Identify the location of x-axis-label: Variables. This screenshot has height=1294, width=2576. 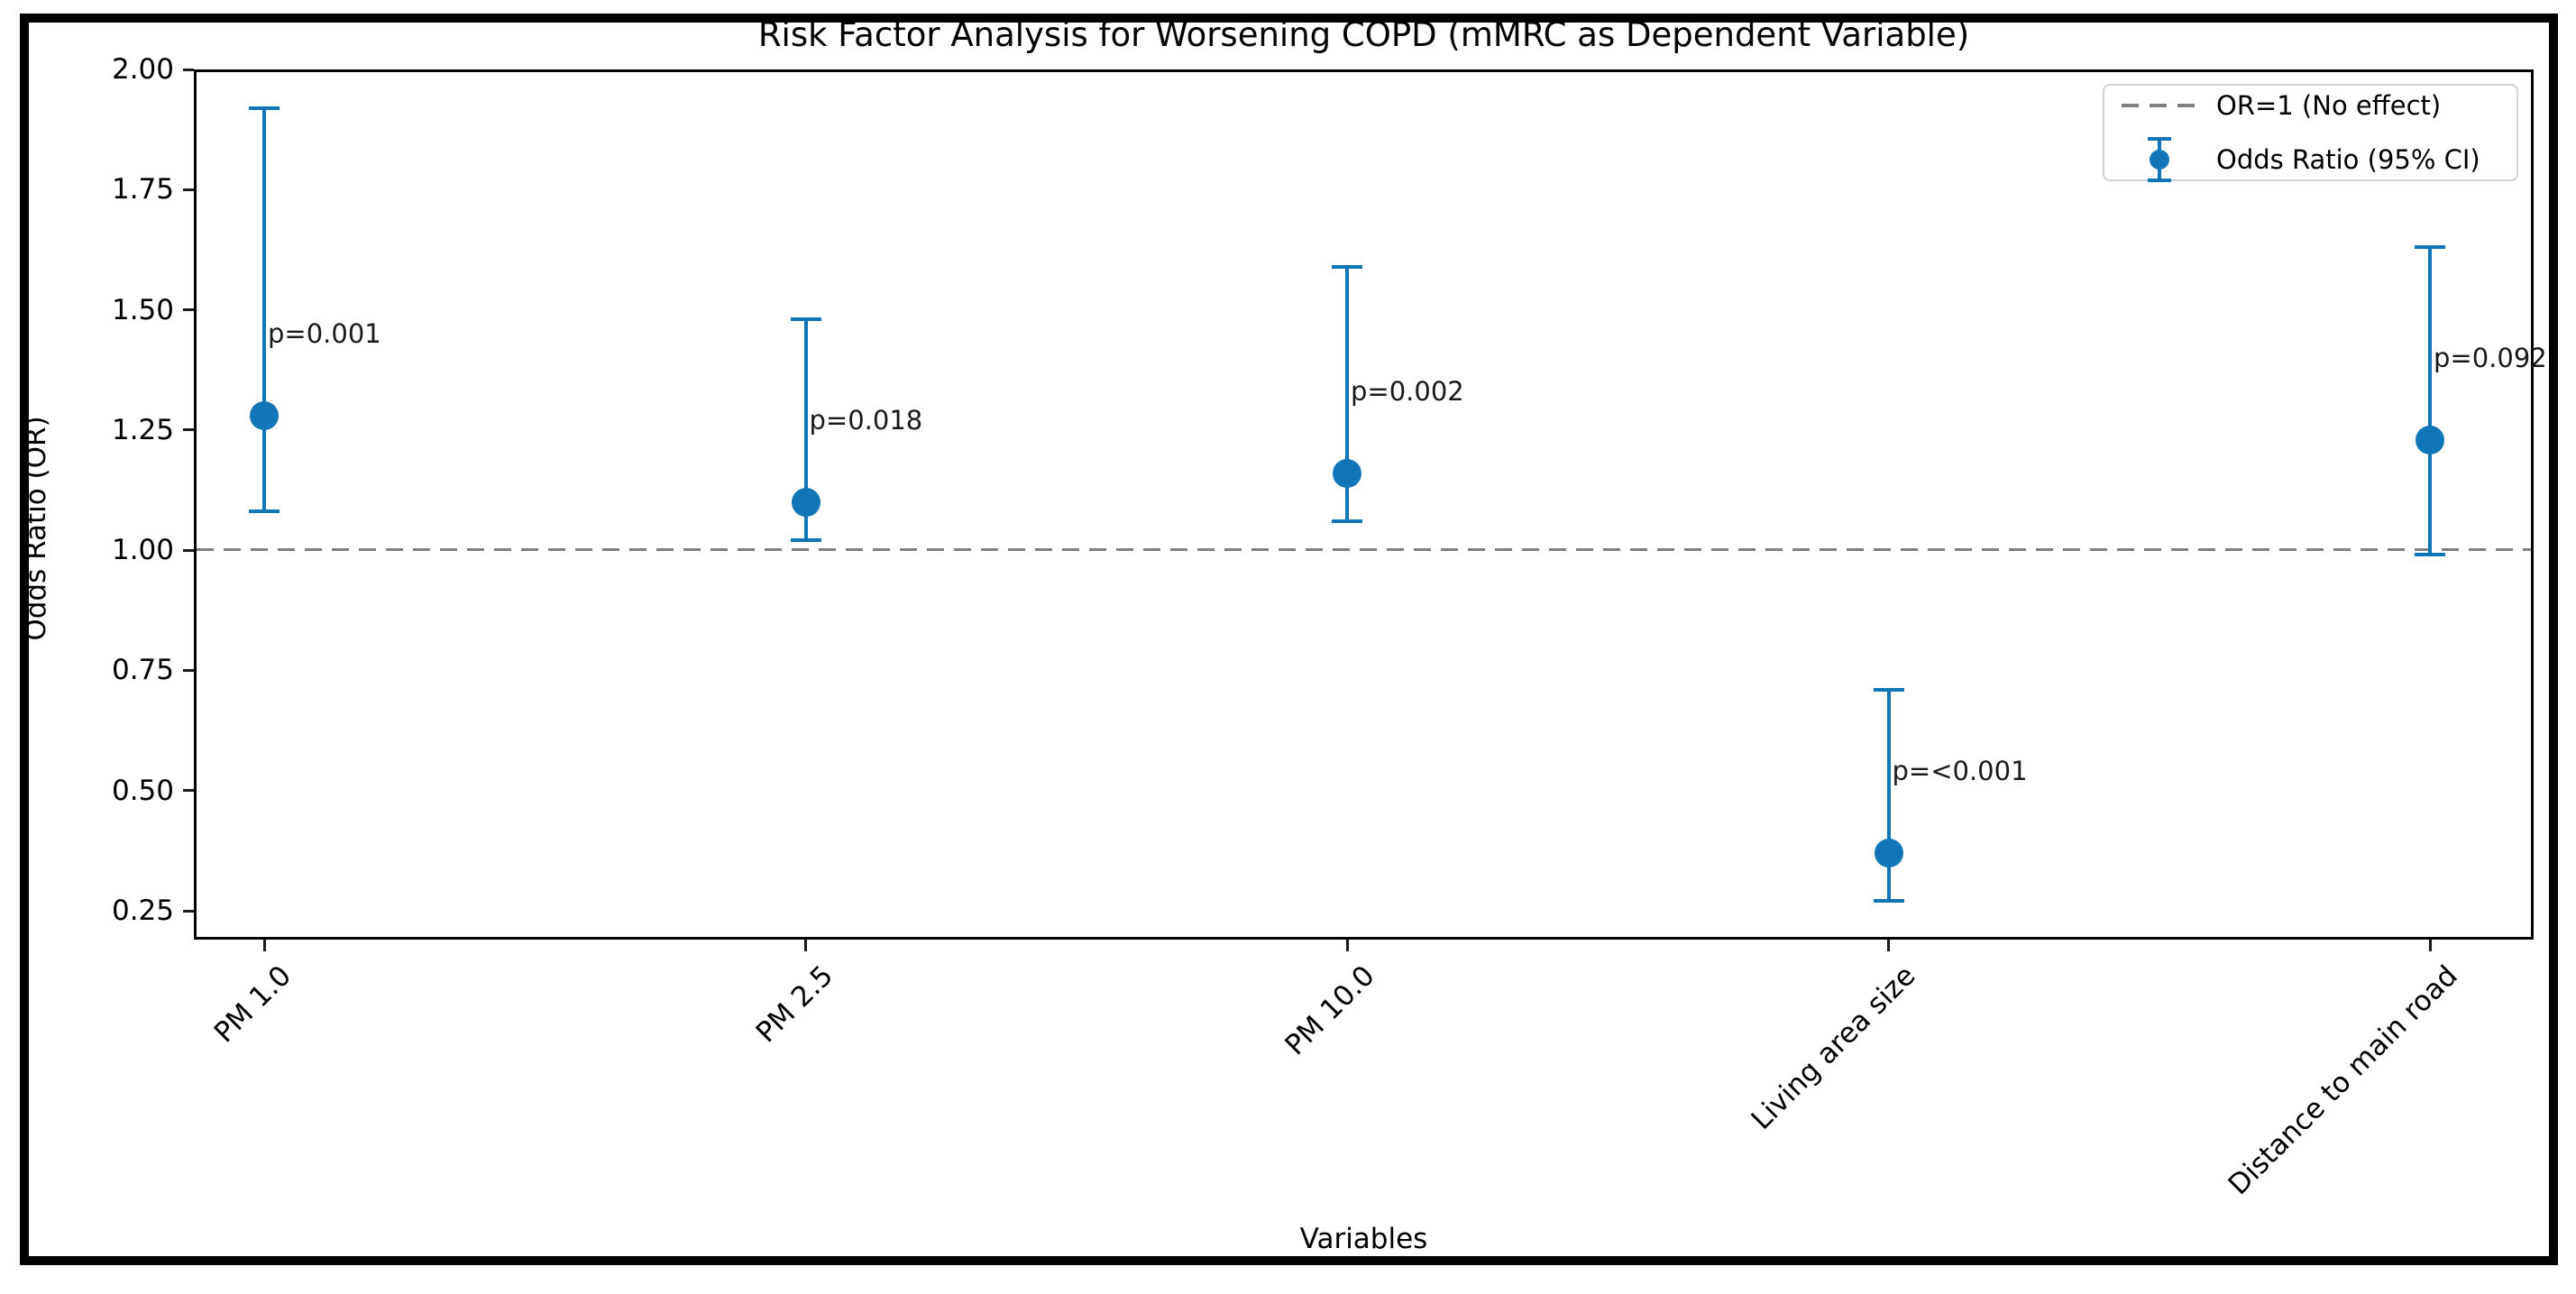
(1363, 1239).